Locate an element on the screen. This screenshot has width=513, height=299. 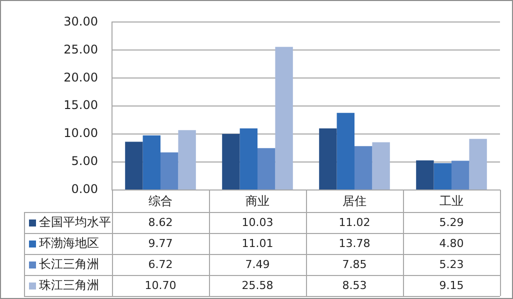
legend-label: 全国平均水平 is located at coordinates (75, 222).